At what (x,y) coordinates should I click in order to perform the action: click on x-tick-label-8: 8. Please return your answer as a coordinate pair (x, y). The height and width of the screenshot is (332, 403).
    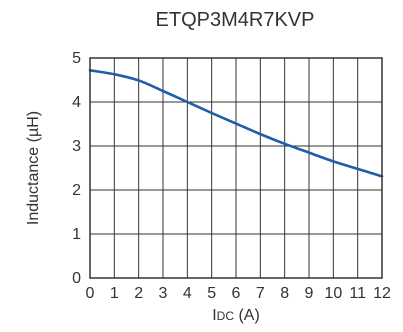
    Looking at the image, I should click on (284, 293).